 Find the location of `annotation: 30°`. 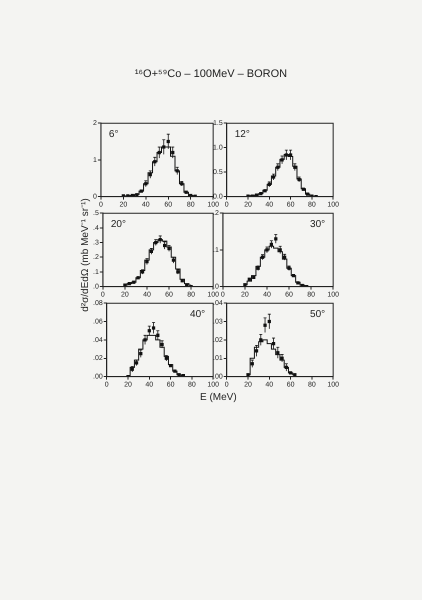

annotation: 30° is located at coordinates (318, 224).